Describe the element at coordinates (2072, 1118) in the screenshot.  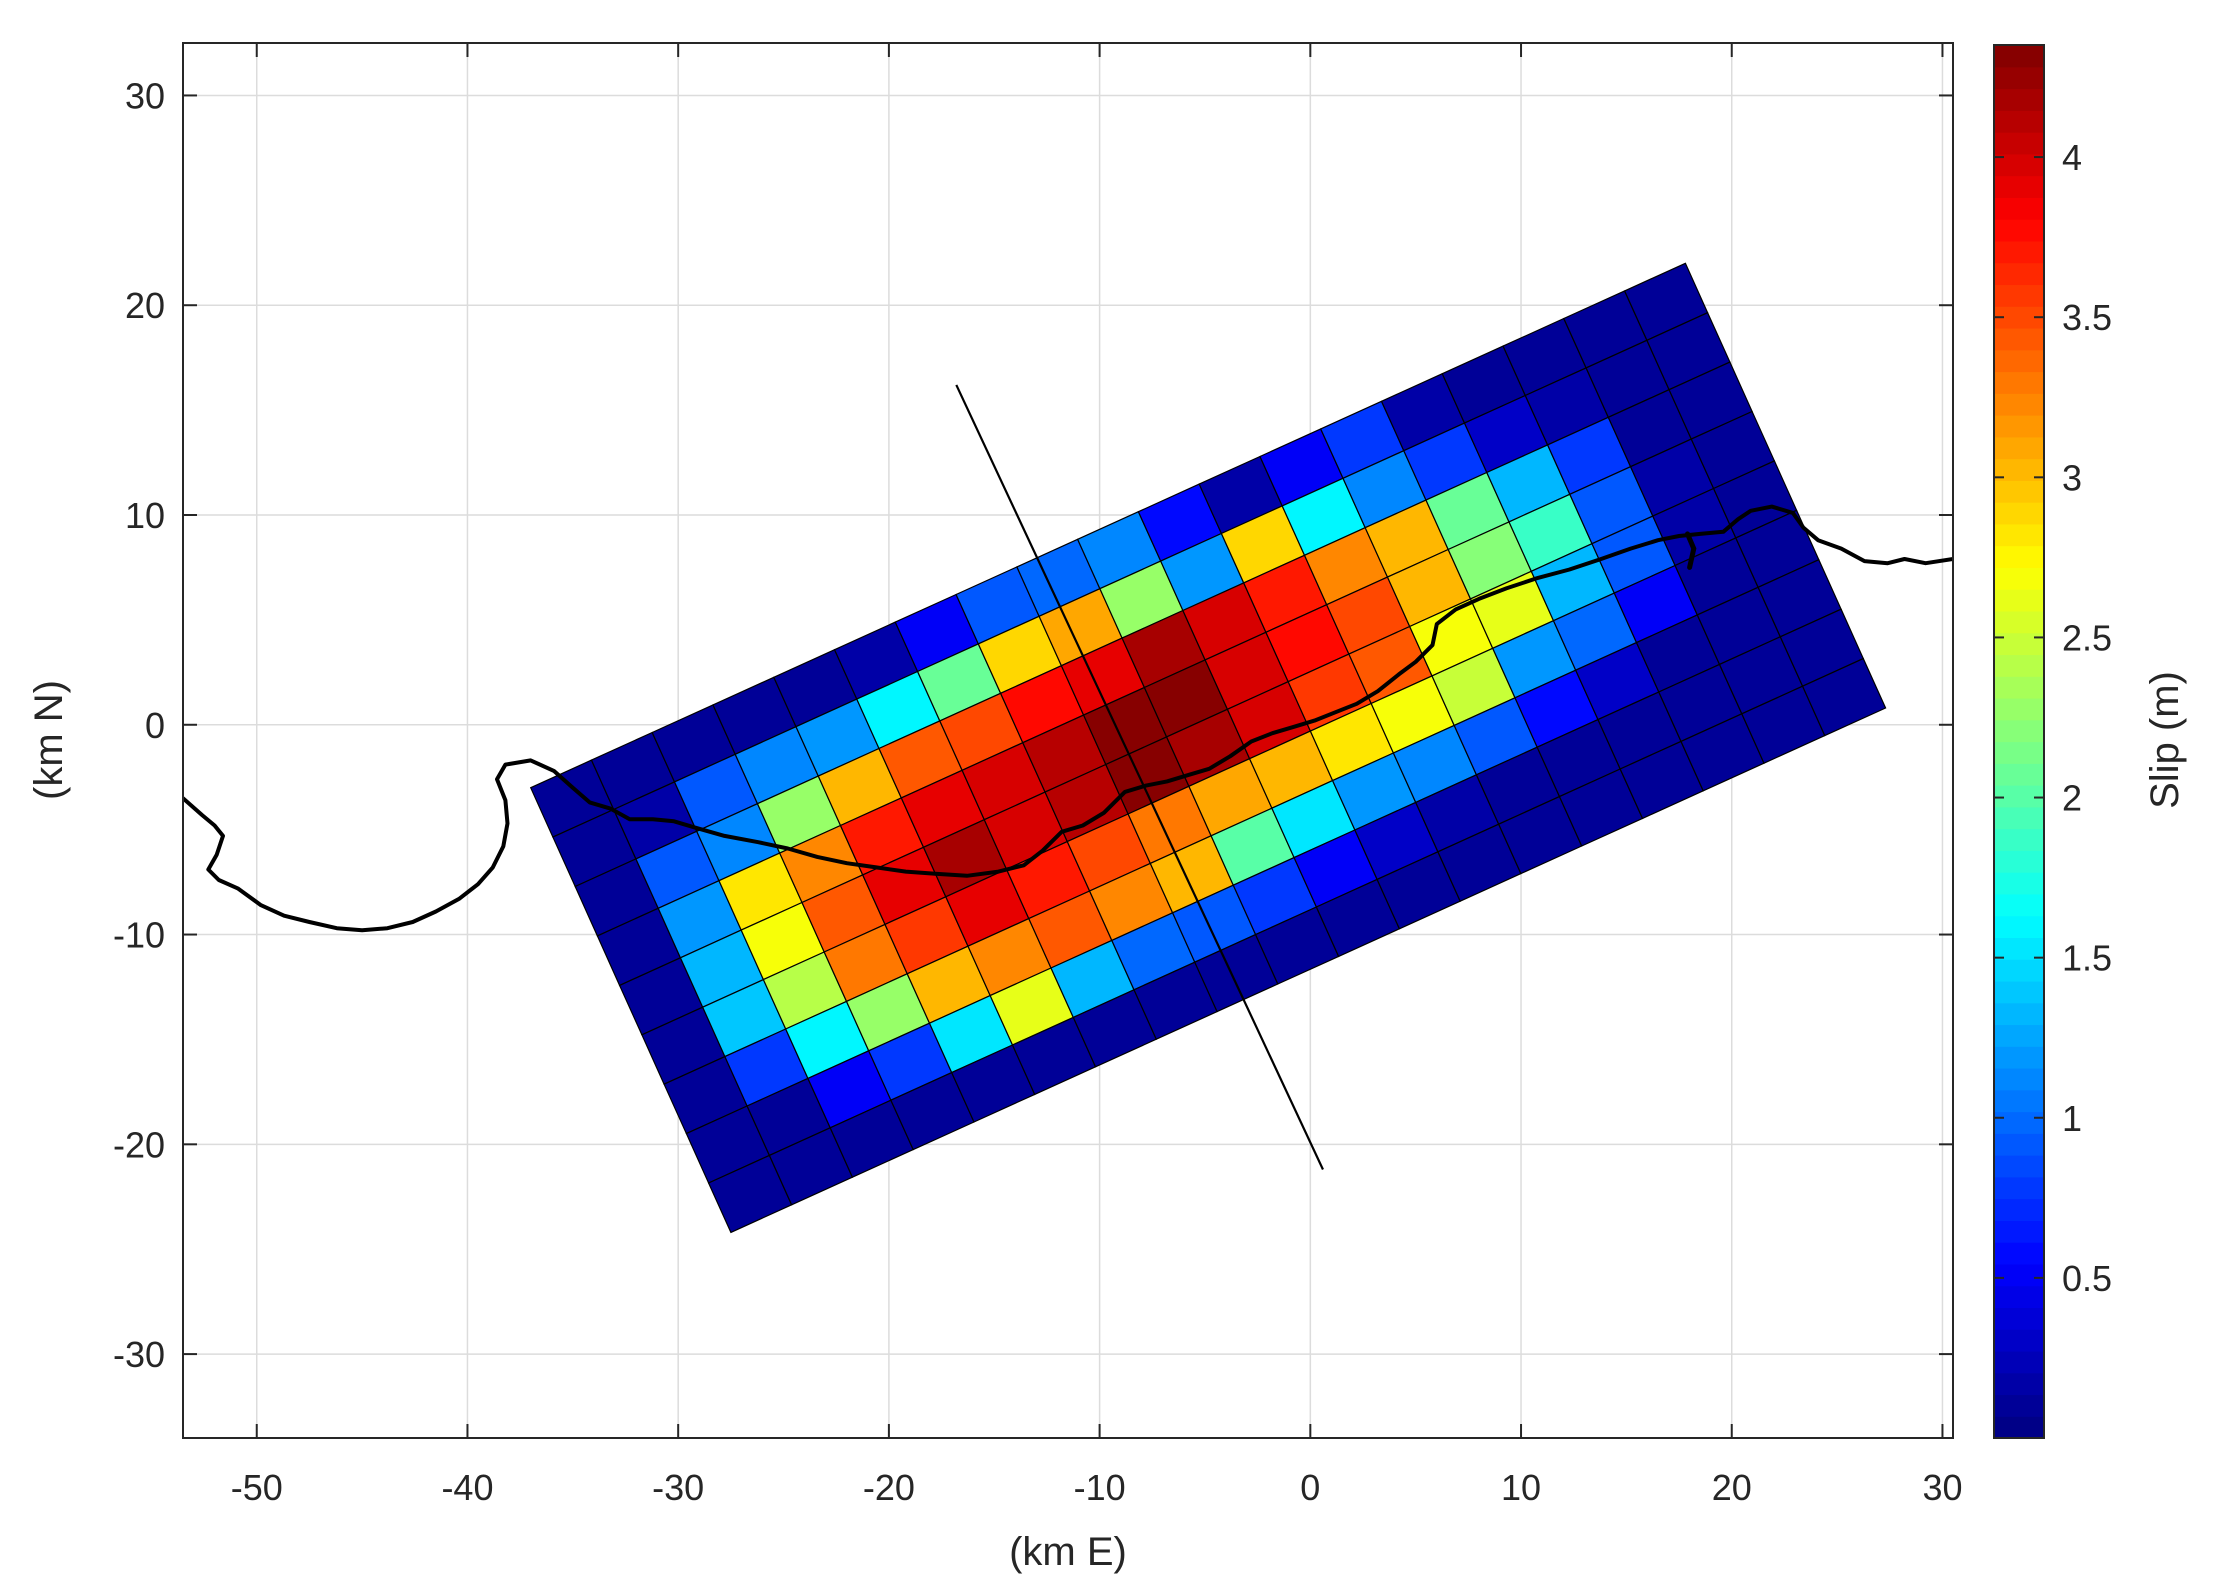
I see `colorbar-tick-label: 1` at that location.